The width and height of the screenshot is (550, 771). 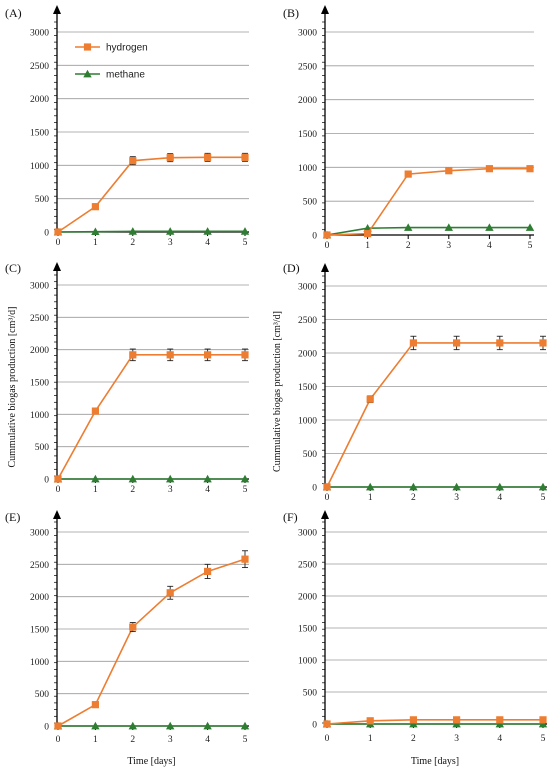 I want to click on legend-label-hydrogen: hydrogen, so click(x=127, y=48).